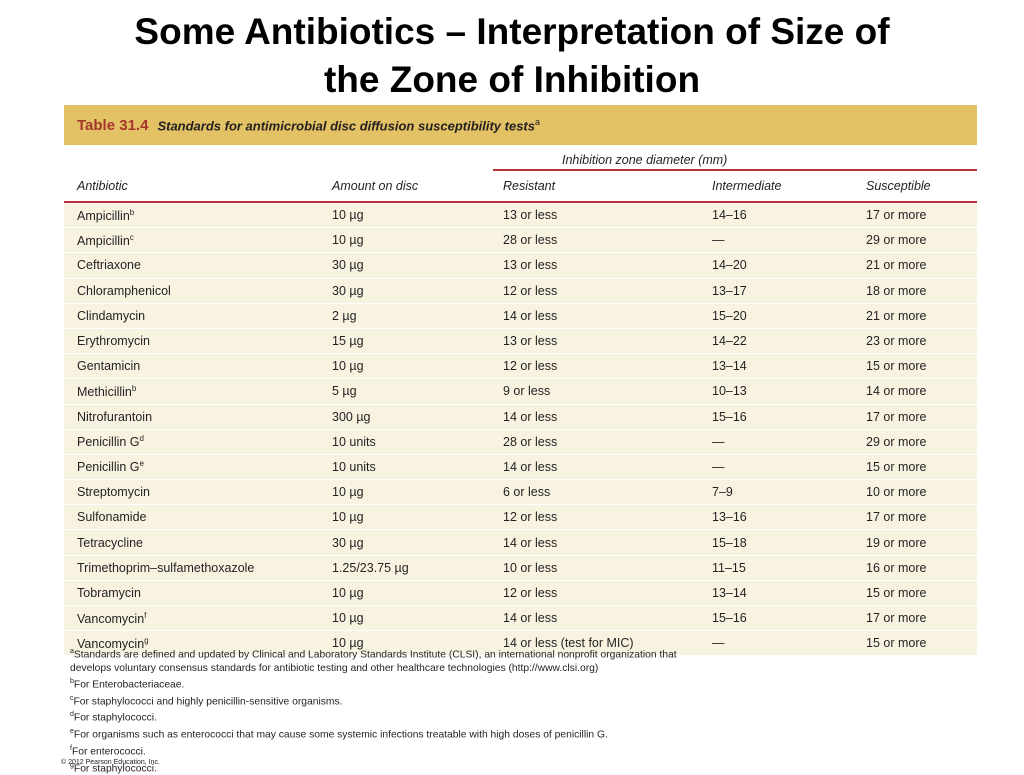 Image resolution: width=1024 pixels, height=775 pixels. Describe the element at coordinates (607, 316) in the screenshot. I see `cell-resistant: 14 or less` at that location.